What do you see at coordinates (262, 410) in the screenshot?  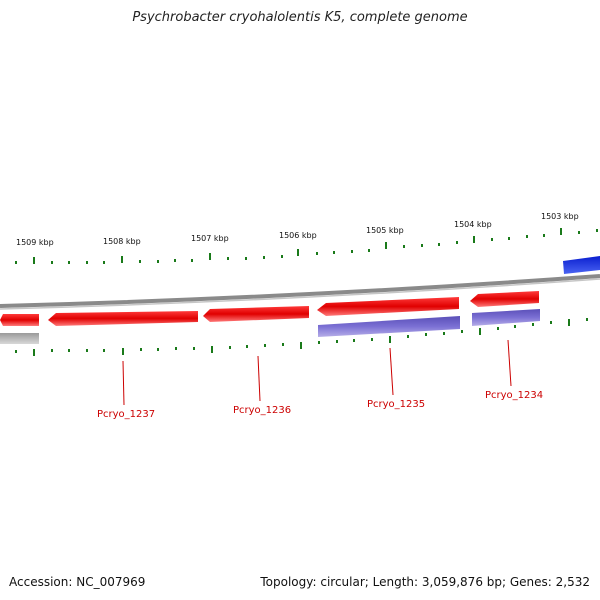 I see `gene-label: Pcryo_1236` at bounding box center [262, 410].